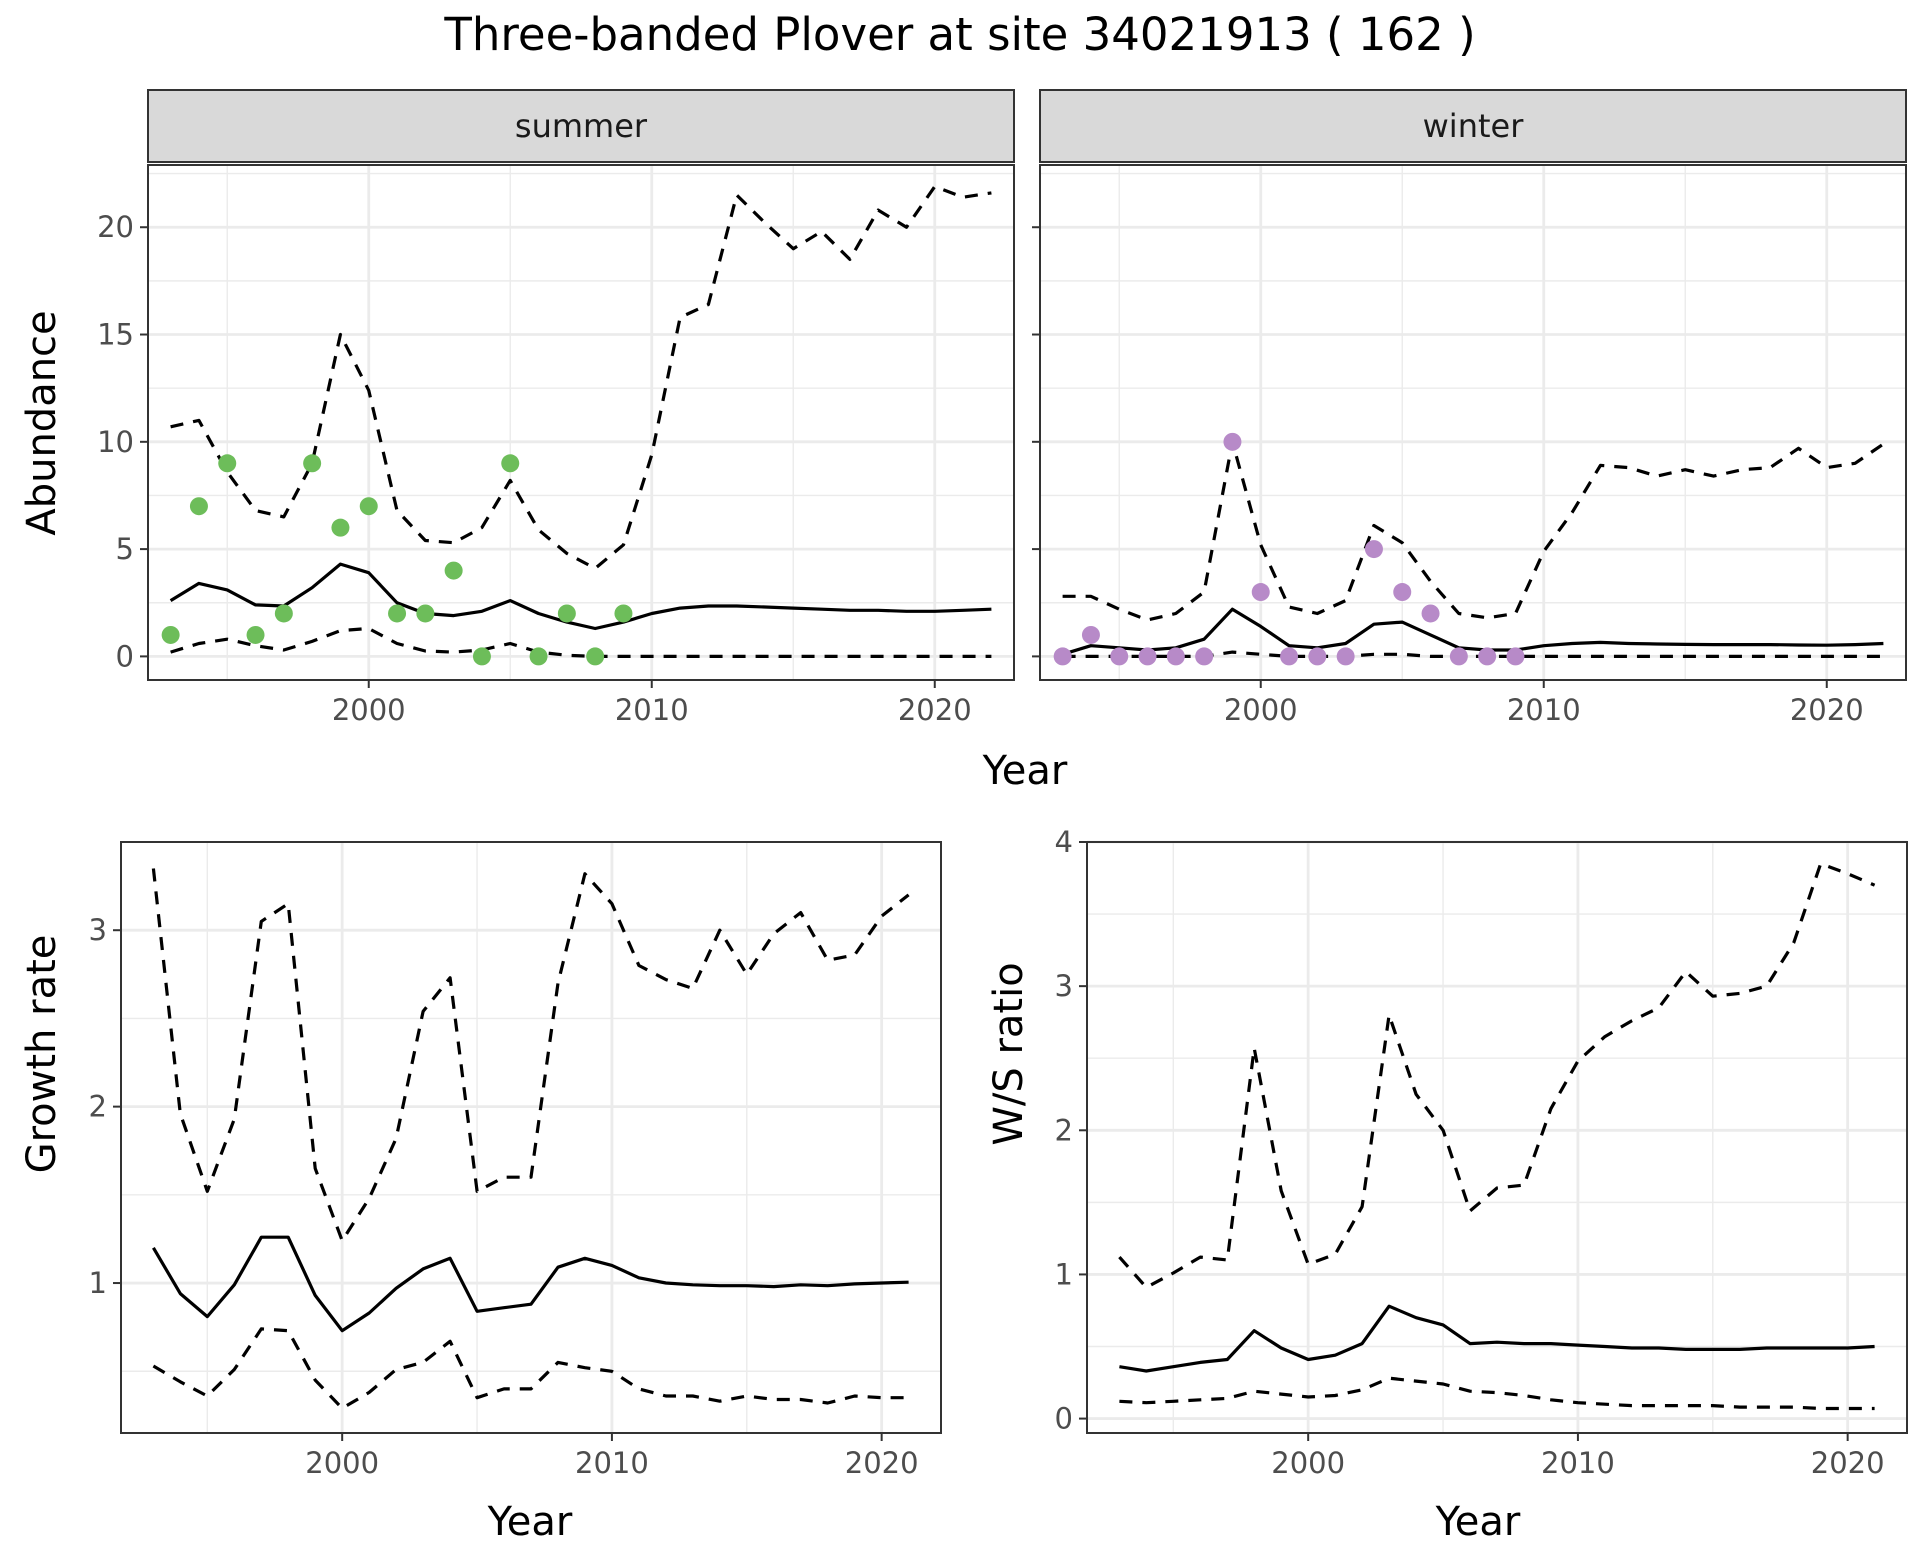  What do you see at coordinates (115, 227) in the screenshot?
I see `summer-y-tick-label: 20` at bounding box center [115, 227].